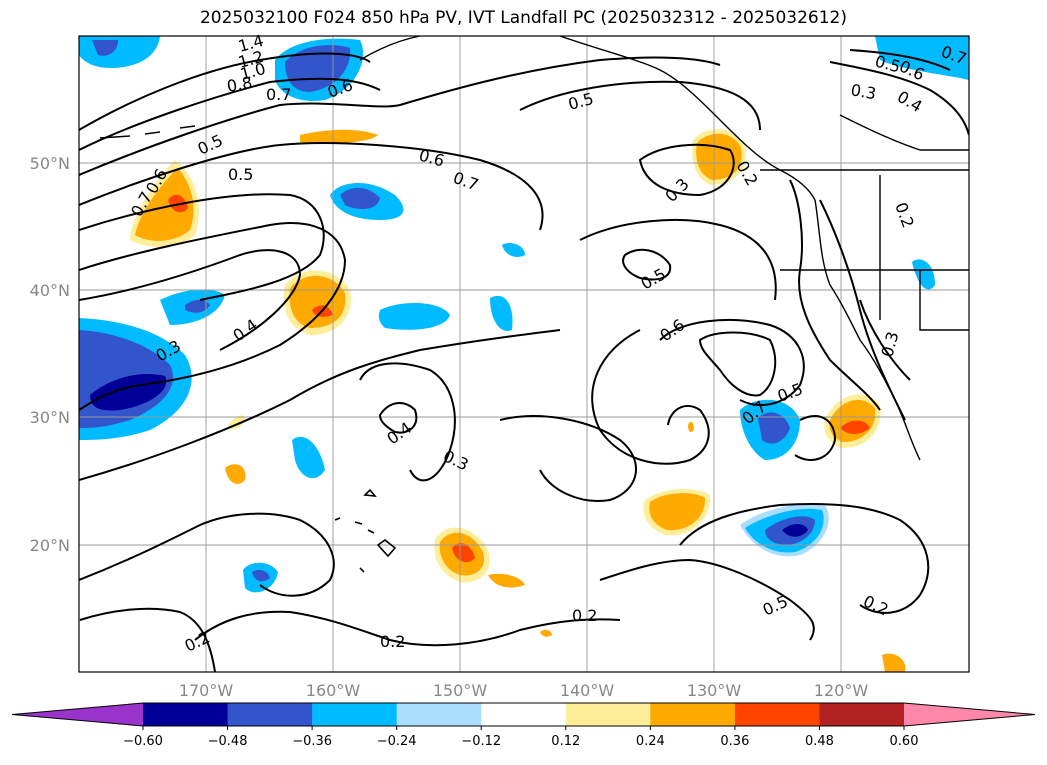 This screenshot has height=765, width=1047. Describe the element at coordinates (50, 417) in the screenshot. I see `lat-label: 30°N` at that location.